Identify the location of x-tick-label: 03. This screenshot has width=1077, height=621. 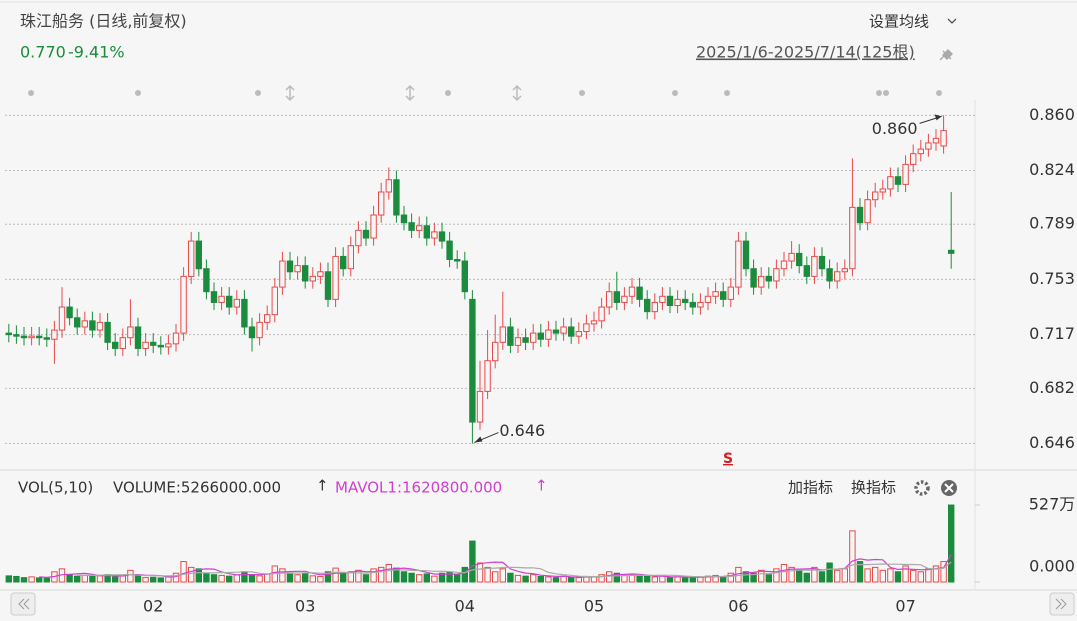
(305, 606).